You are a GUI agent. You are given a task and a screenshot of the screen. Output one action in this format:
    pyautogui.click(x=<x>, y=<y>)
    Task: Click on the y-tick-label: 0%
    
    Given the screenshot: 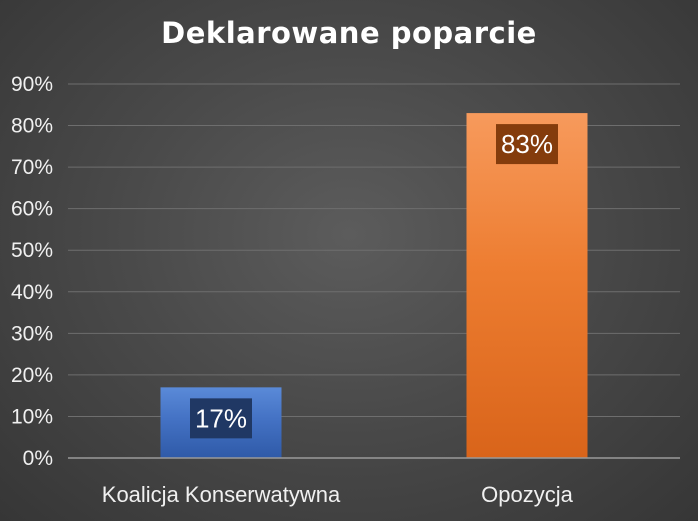 What is the action you would take?
    pyautogui.click(x=38, y=458)
    